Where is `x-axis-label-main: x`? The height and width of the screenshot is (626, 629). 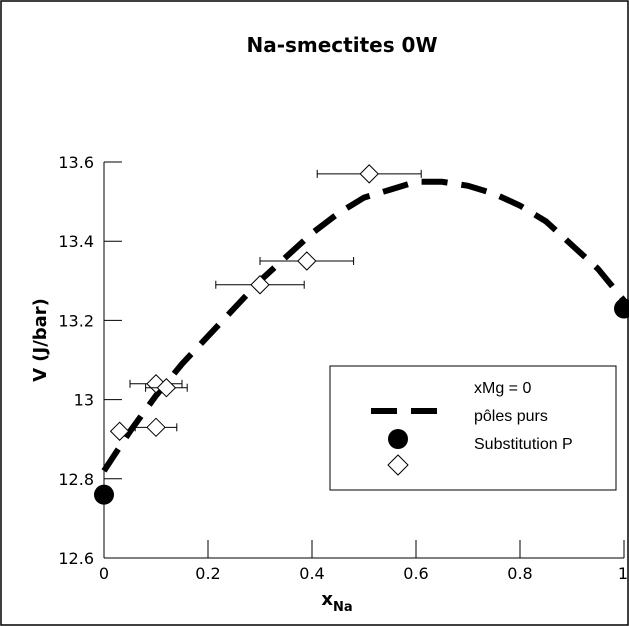 x-axis-label-main: x is located at coordinates (327, 599).